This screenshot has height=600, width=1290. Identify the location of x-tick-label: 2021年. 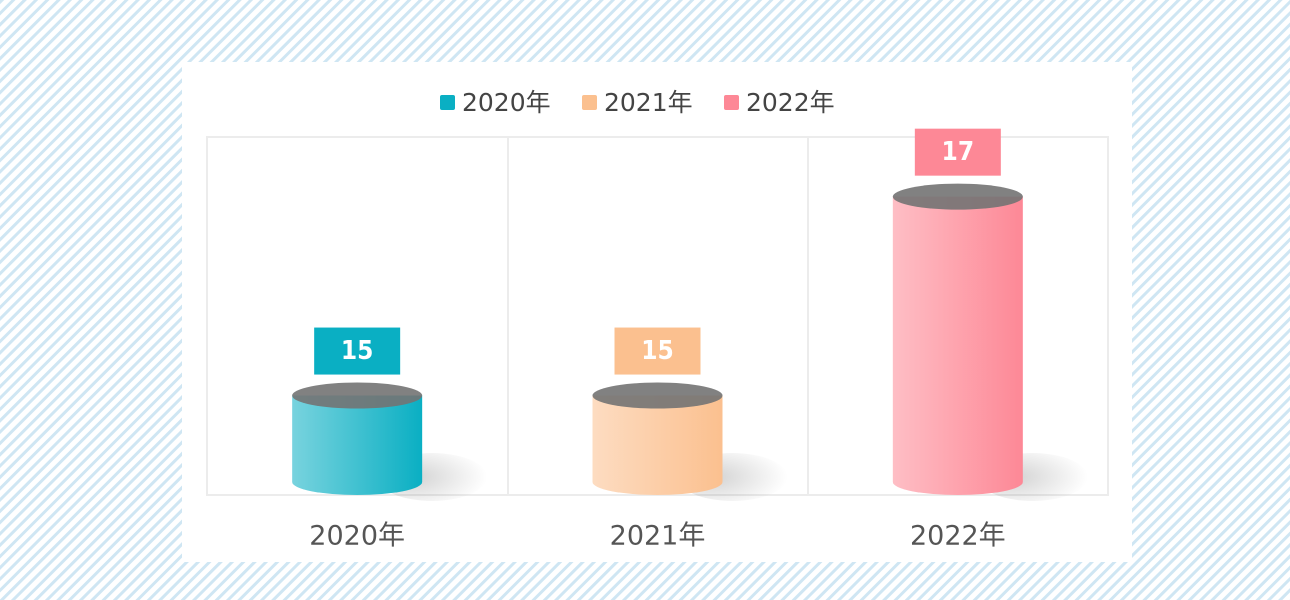
(658, 536).